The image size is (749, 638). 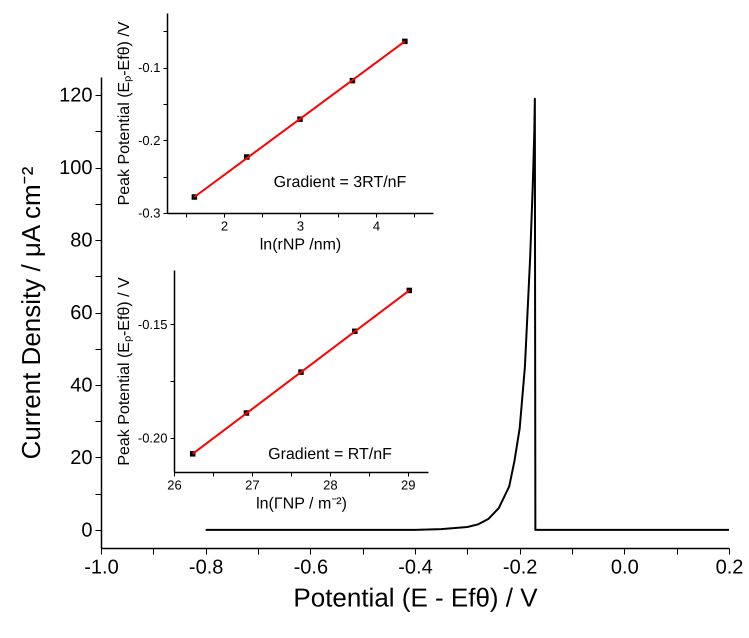 What do you see at coordinates (149, 68) in the screenshot?
I see `y-tick-label: -0.1` at bounding box center [149, 68].